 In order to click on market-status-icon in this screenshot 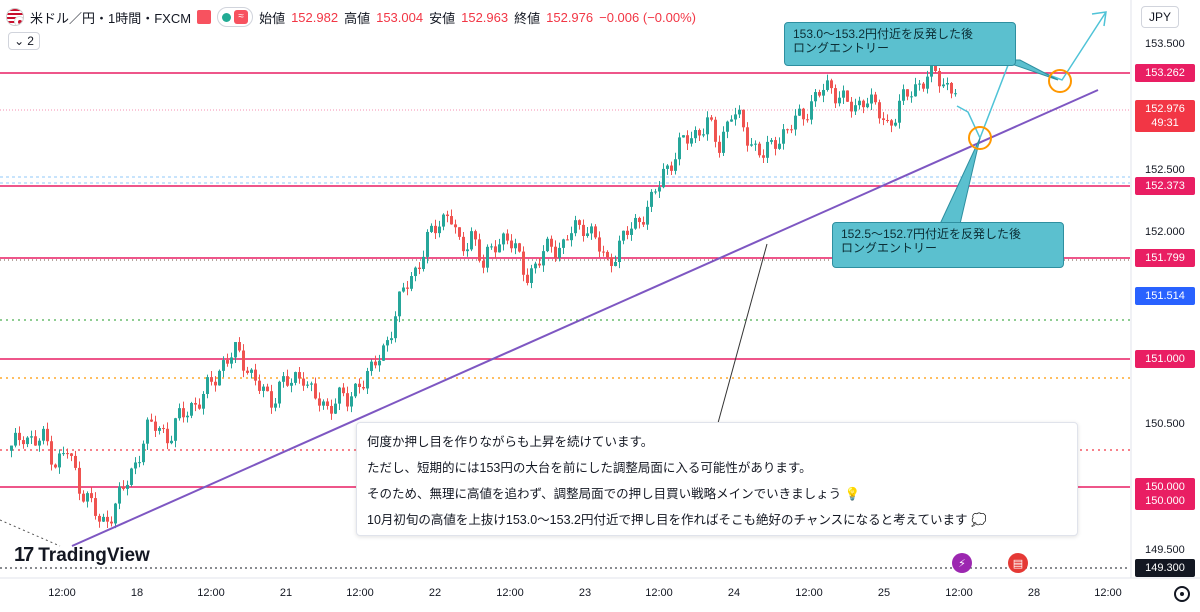, I will do `click(204, 17)`.